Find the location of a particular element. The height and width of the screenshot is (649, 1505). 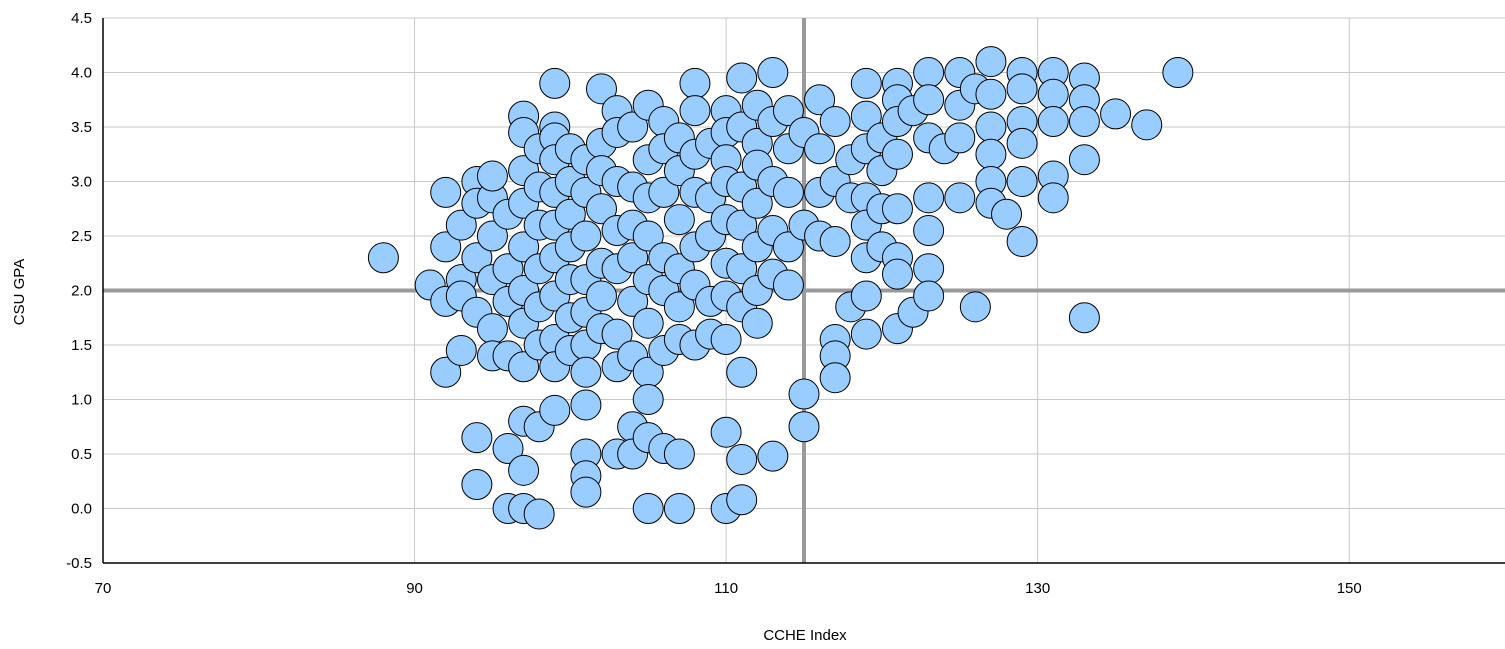

x-axis-label: CCHE Index is located at coordinates (805, 635).